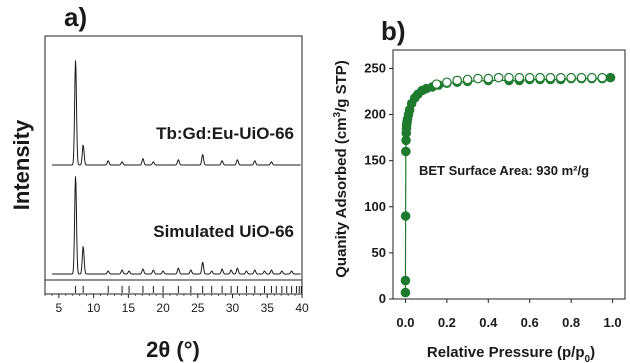 Image resolution: width=630 pixels, height=363 pixels. Describe the element at coordinates (75, 17) in the screenshot. I see `panel-a-label: a)` at that location.